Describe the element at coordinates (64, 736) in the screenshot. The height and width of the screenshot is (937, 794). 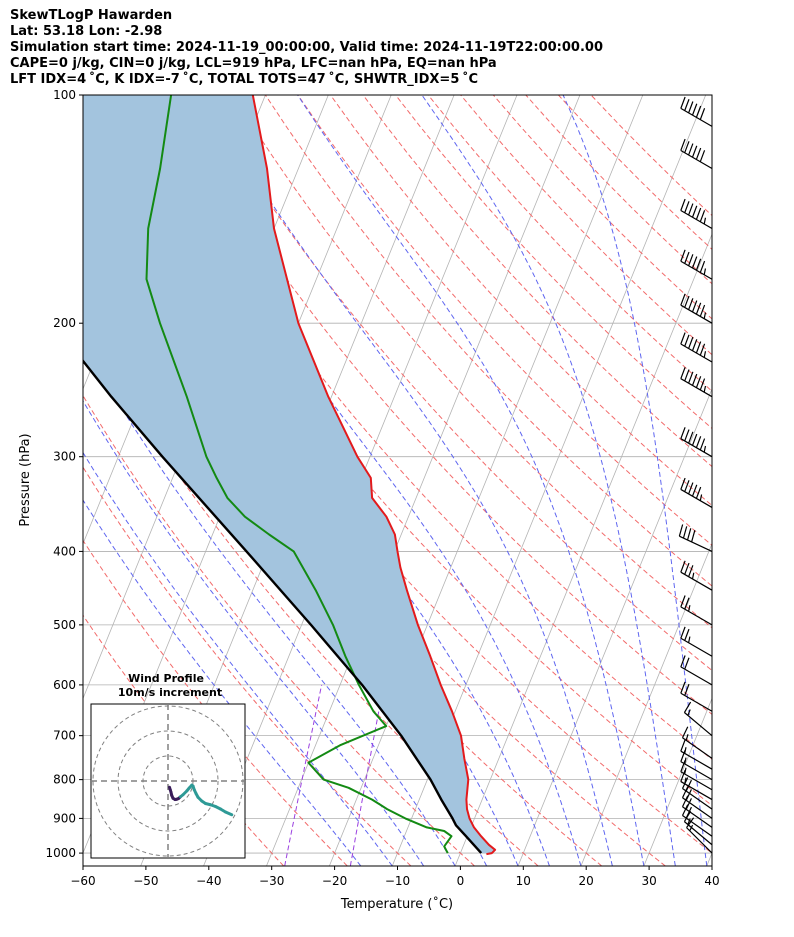
I see `y-tick-label: 700` at that location.